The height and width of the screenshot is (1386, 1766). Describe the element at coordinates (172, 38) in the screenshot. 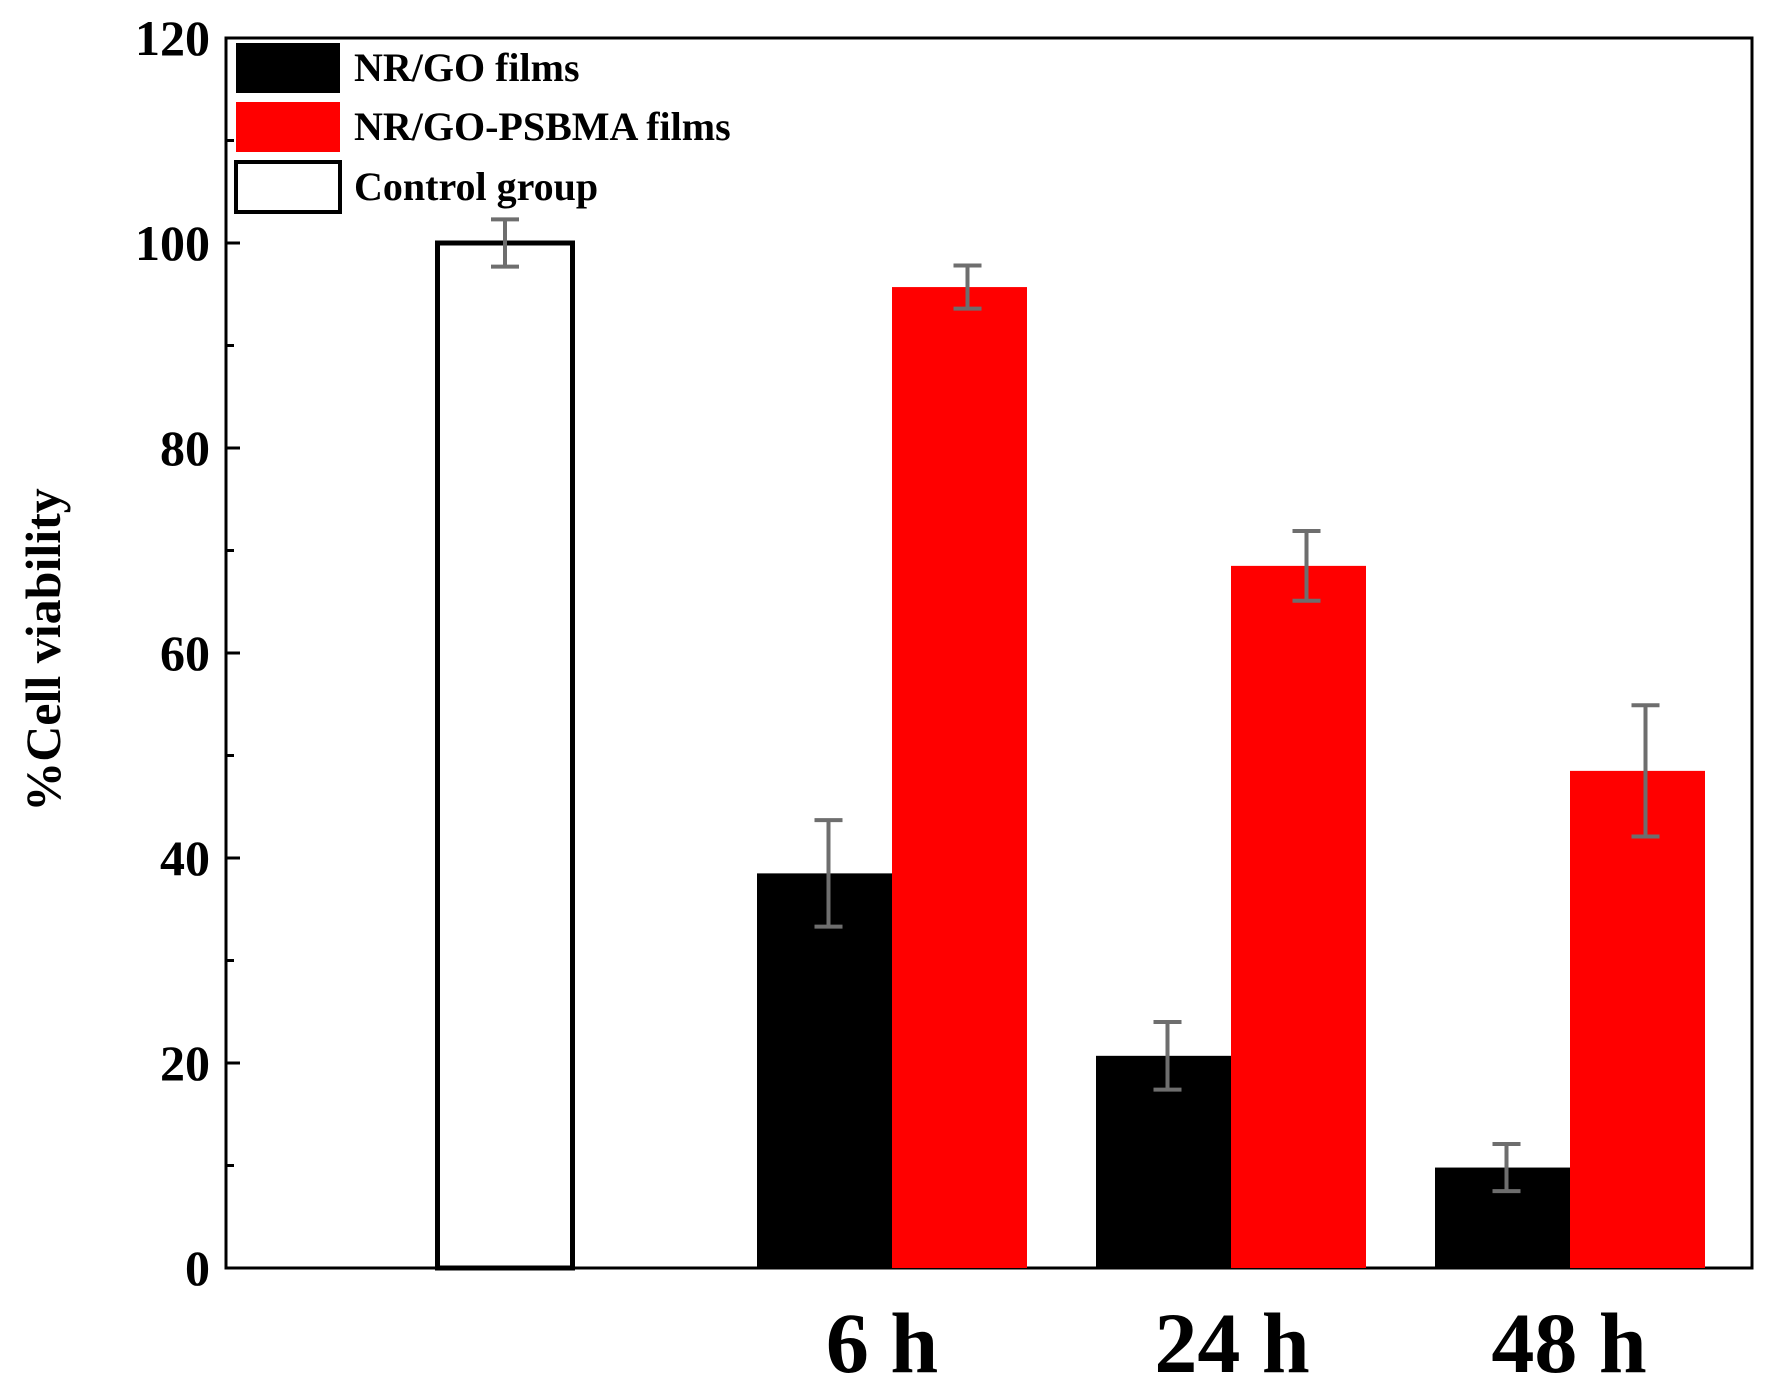

I see `y-tick-label: 120` at that location.